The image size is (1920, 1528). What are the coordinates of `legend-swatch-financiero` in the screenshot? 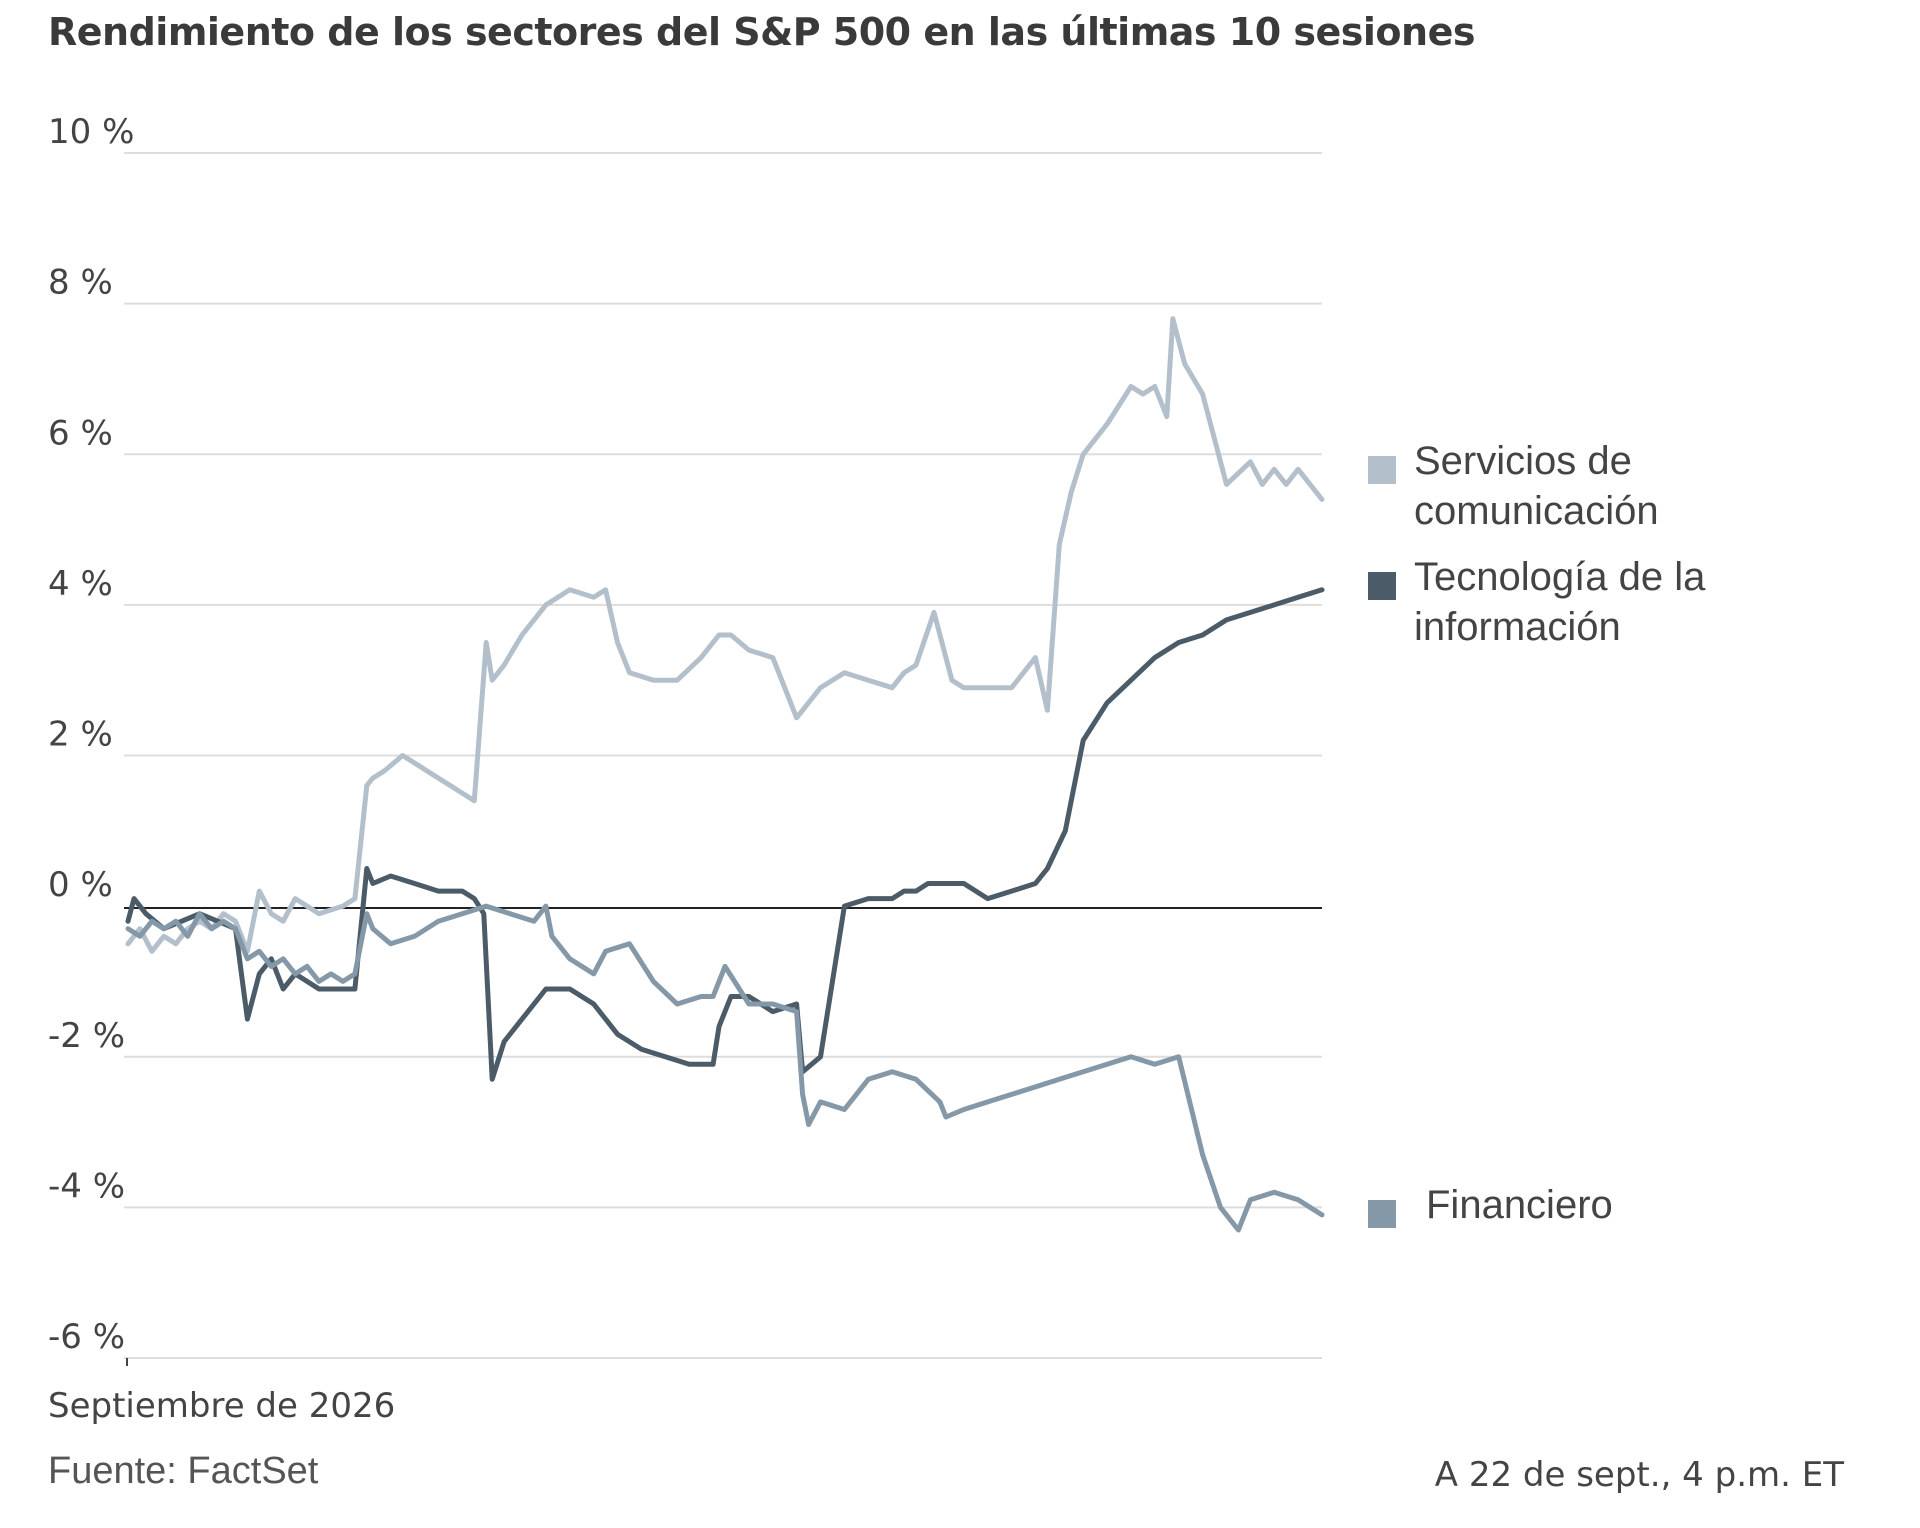 It's located at (1382, 1214).